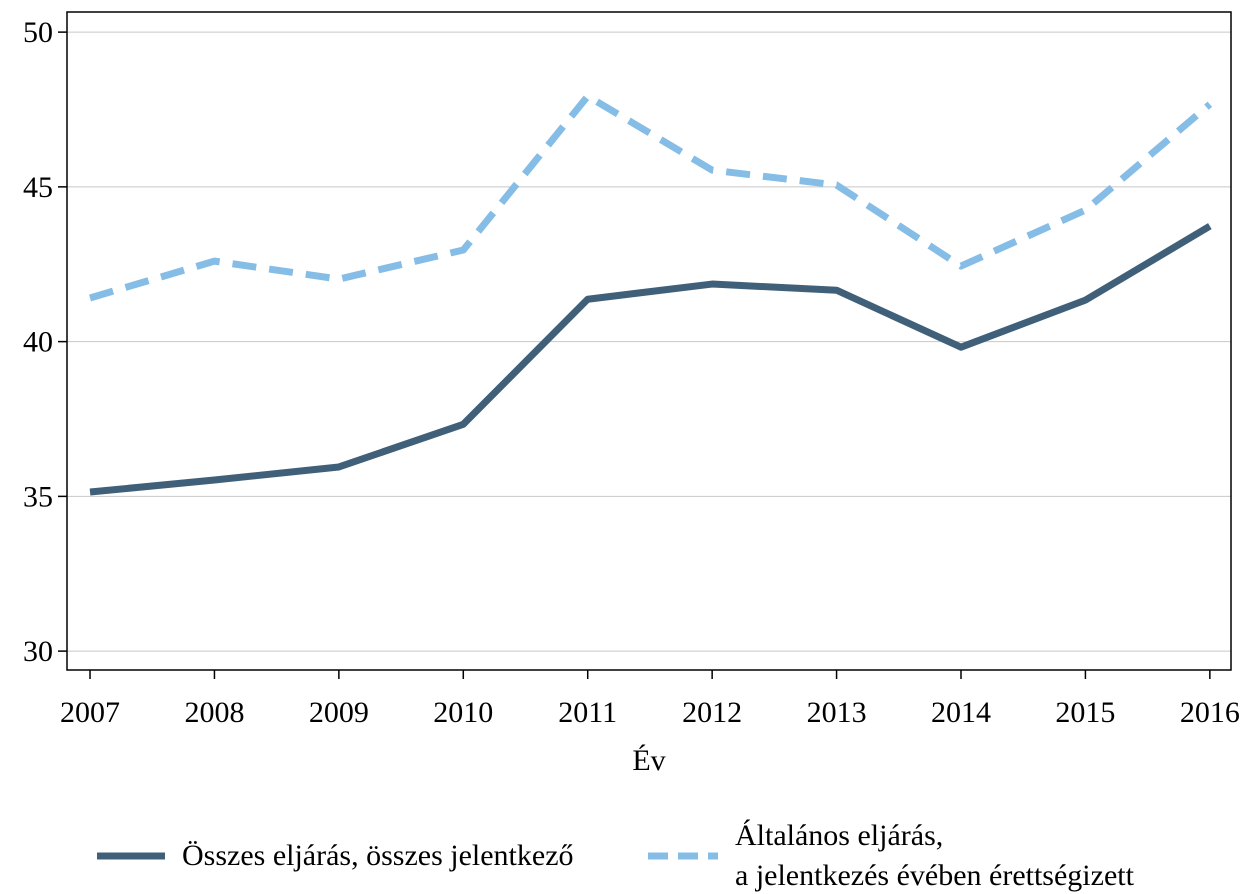 The image size is (1249, 894). Describe the element at coordinates (1210, 712) in the screenshot. I see `x-tick-label: 2016` at that location.